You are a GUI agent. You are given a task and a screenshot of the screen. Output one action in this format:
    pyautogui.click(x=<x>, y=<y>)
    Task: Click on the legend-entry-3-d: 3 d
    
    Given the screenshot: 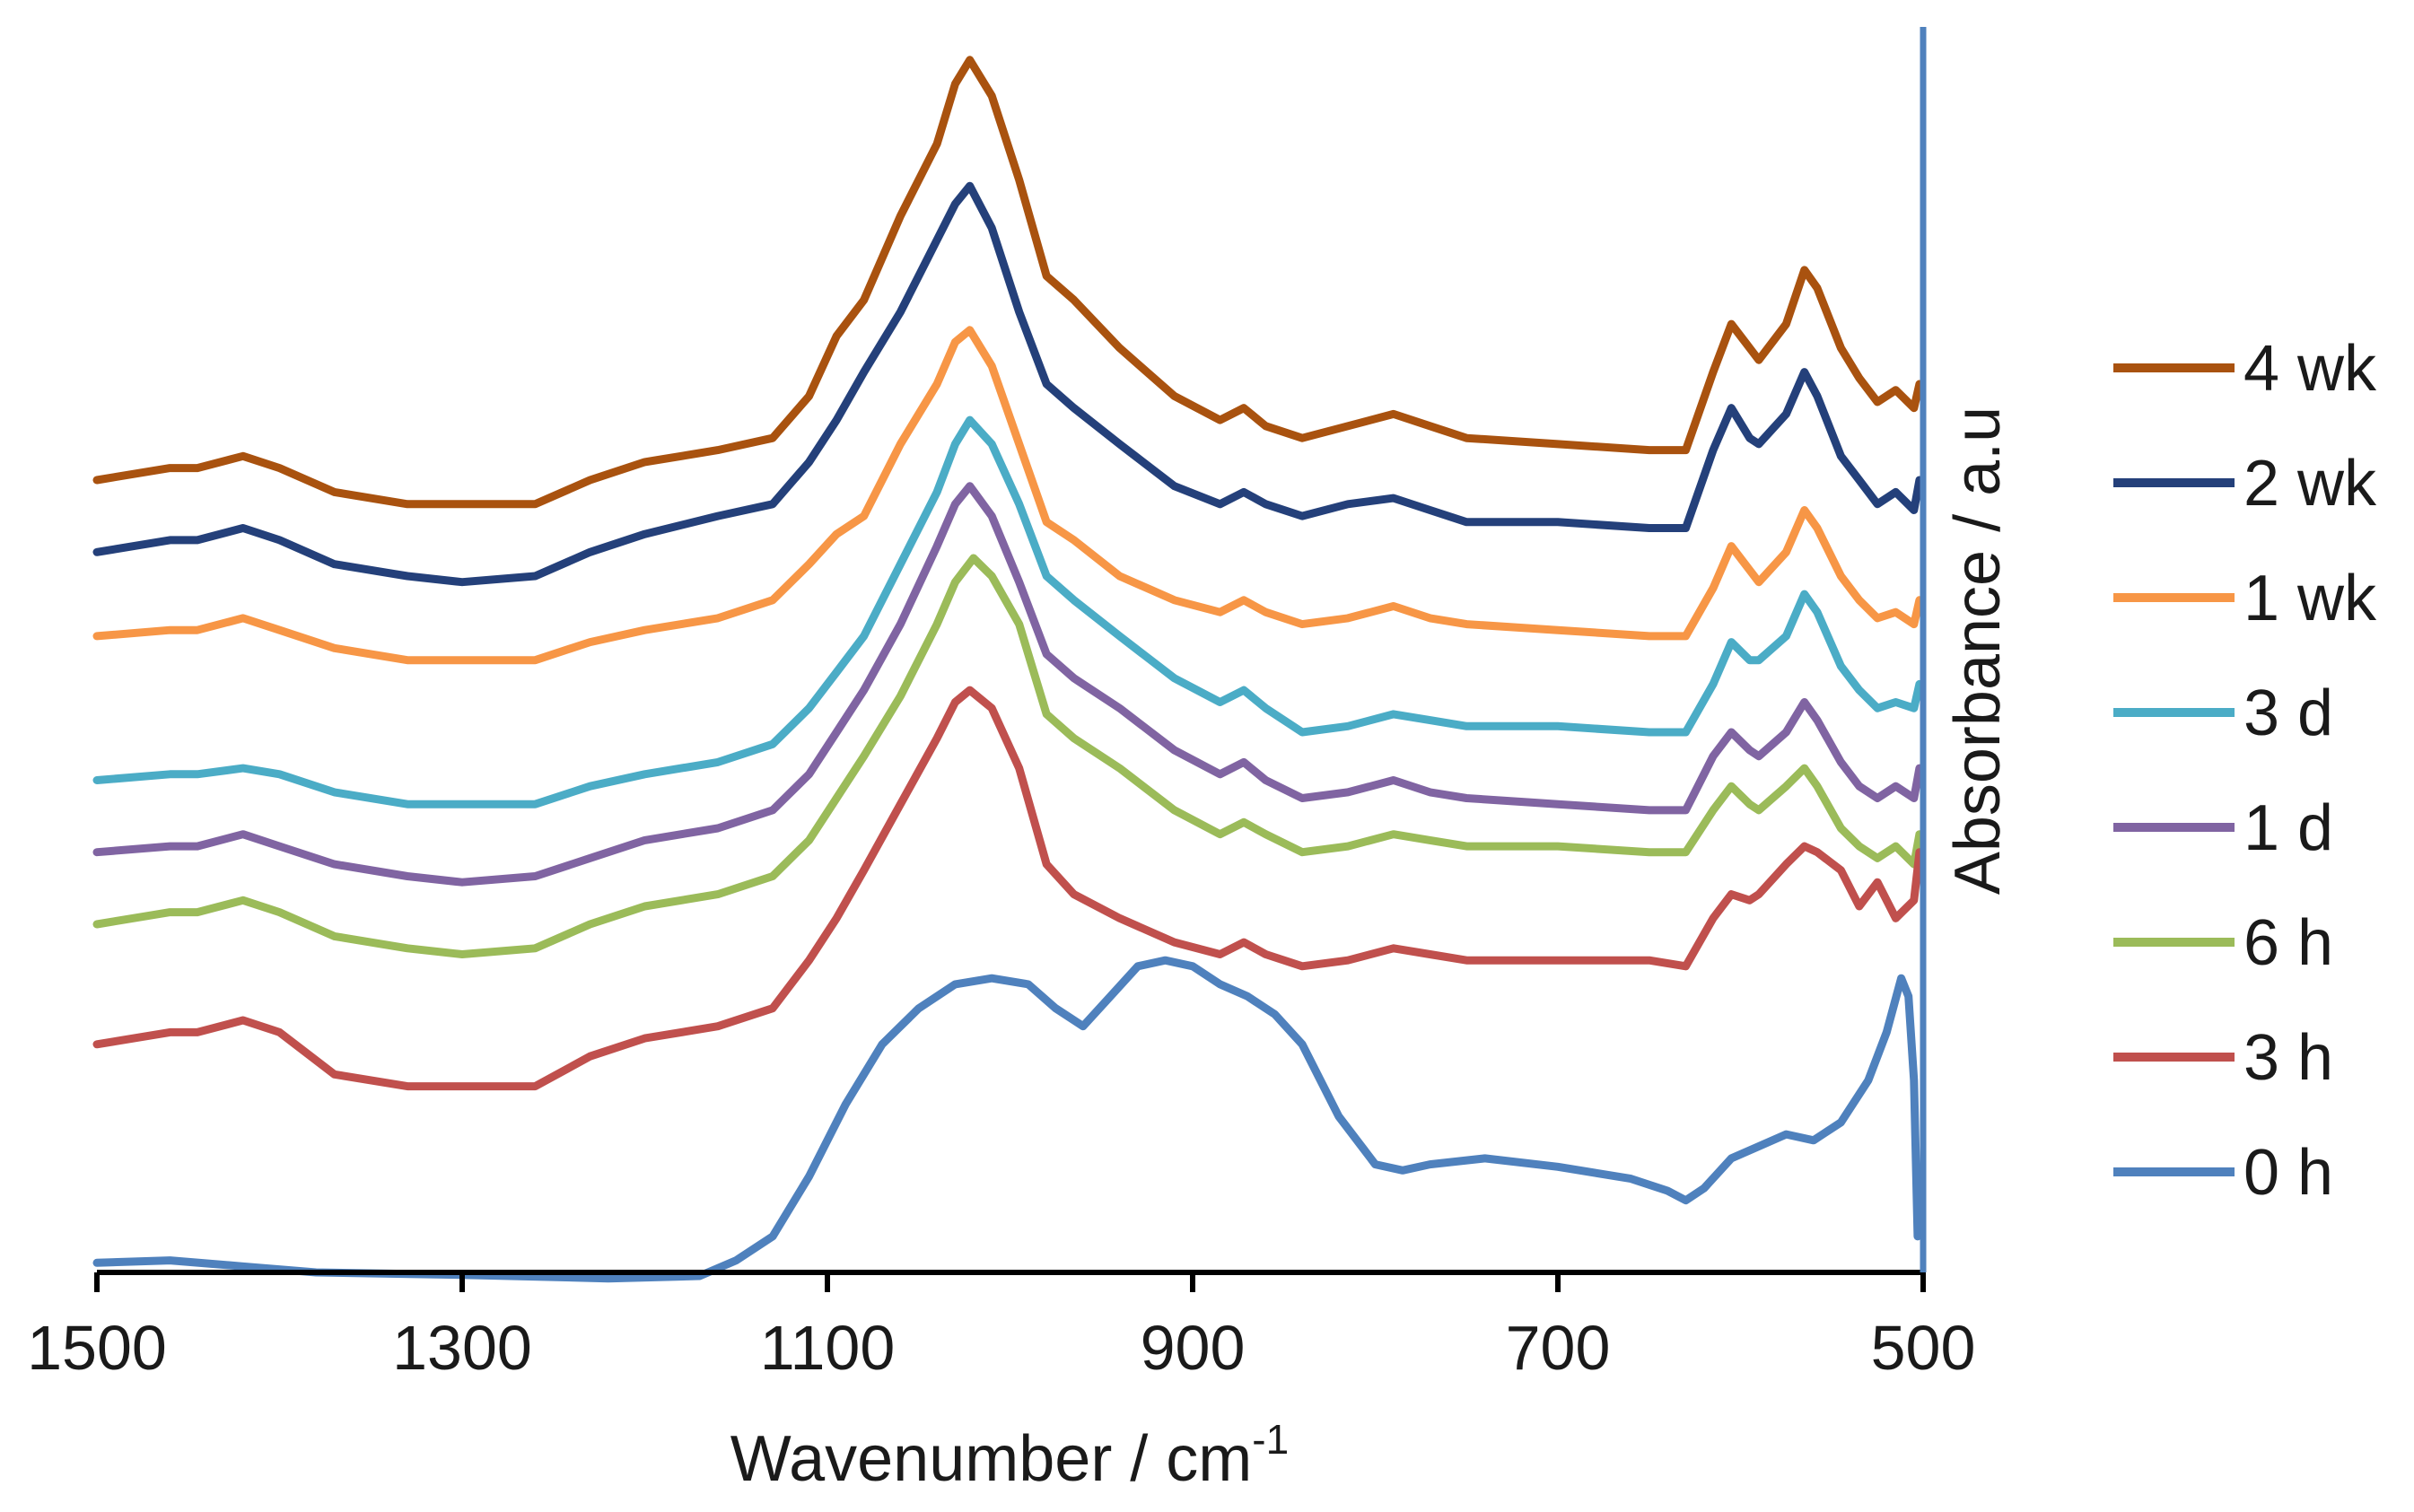 What is the action you would take?
    pyautogui.click(x=2223, y=713)
    